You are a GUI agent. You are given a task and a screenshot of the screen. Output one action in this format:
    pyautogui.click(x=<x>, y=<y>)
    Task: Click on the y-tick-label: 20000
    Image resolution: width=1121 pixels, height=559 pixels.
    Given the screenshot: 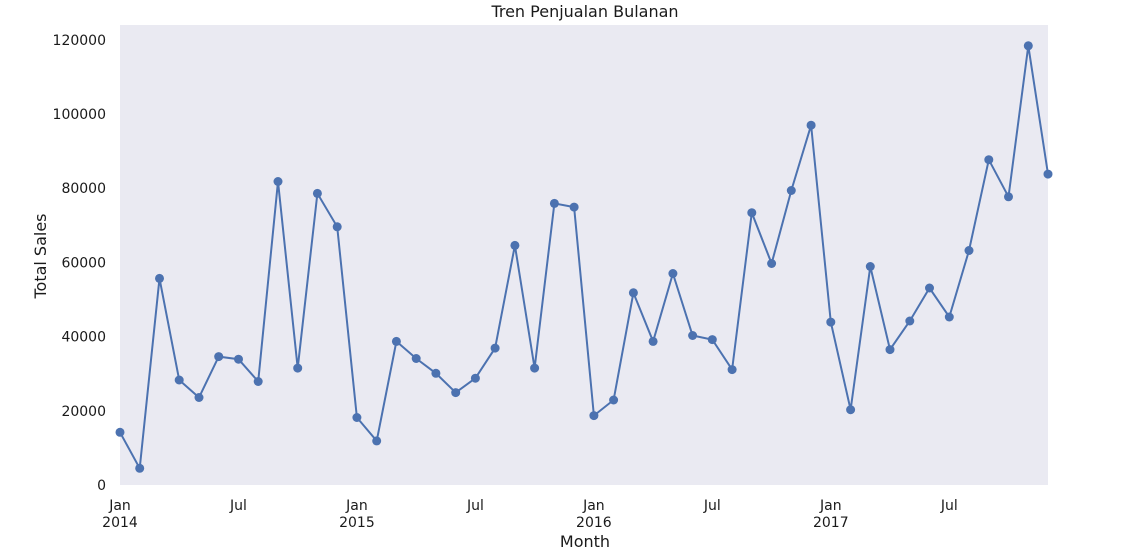 What is the action you would take?
    pyautogui.click(x=83, y=412)
    